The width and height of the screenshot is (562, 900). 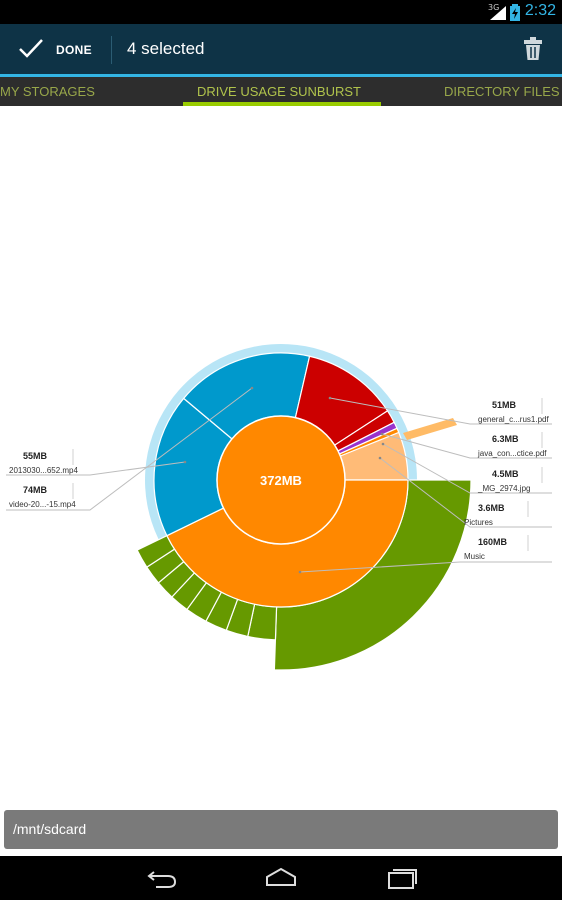 What do you see at coordinates (474, 556) in the screenshot?
I see `callout-filename: Music` at bounding box center [474, 556].